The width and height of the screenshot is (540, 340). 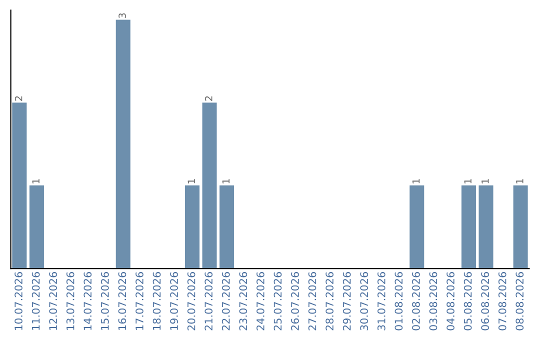 What do you see at coordinates (156, 301) in the screenshot?
I see `x-tick-label: 18.07.2026` at bounding box center [156, 301].